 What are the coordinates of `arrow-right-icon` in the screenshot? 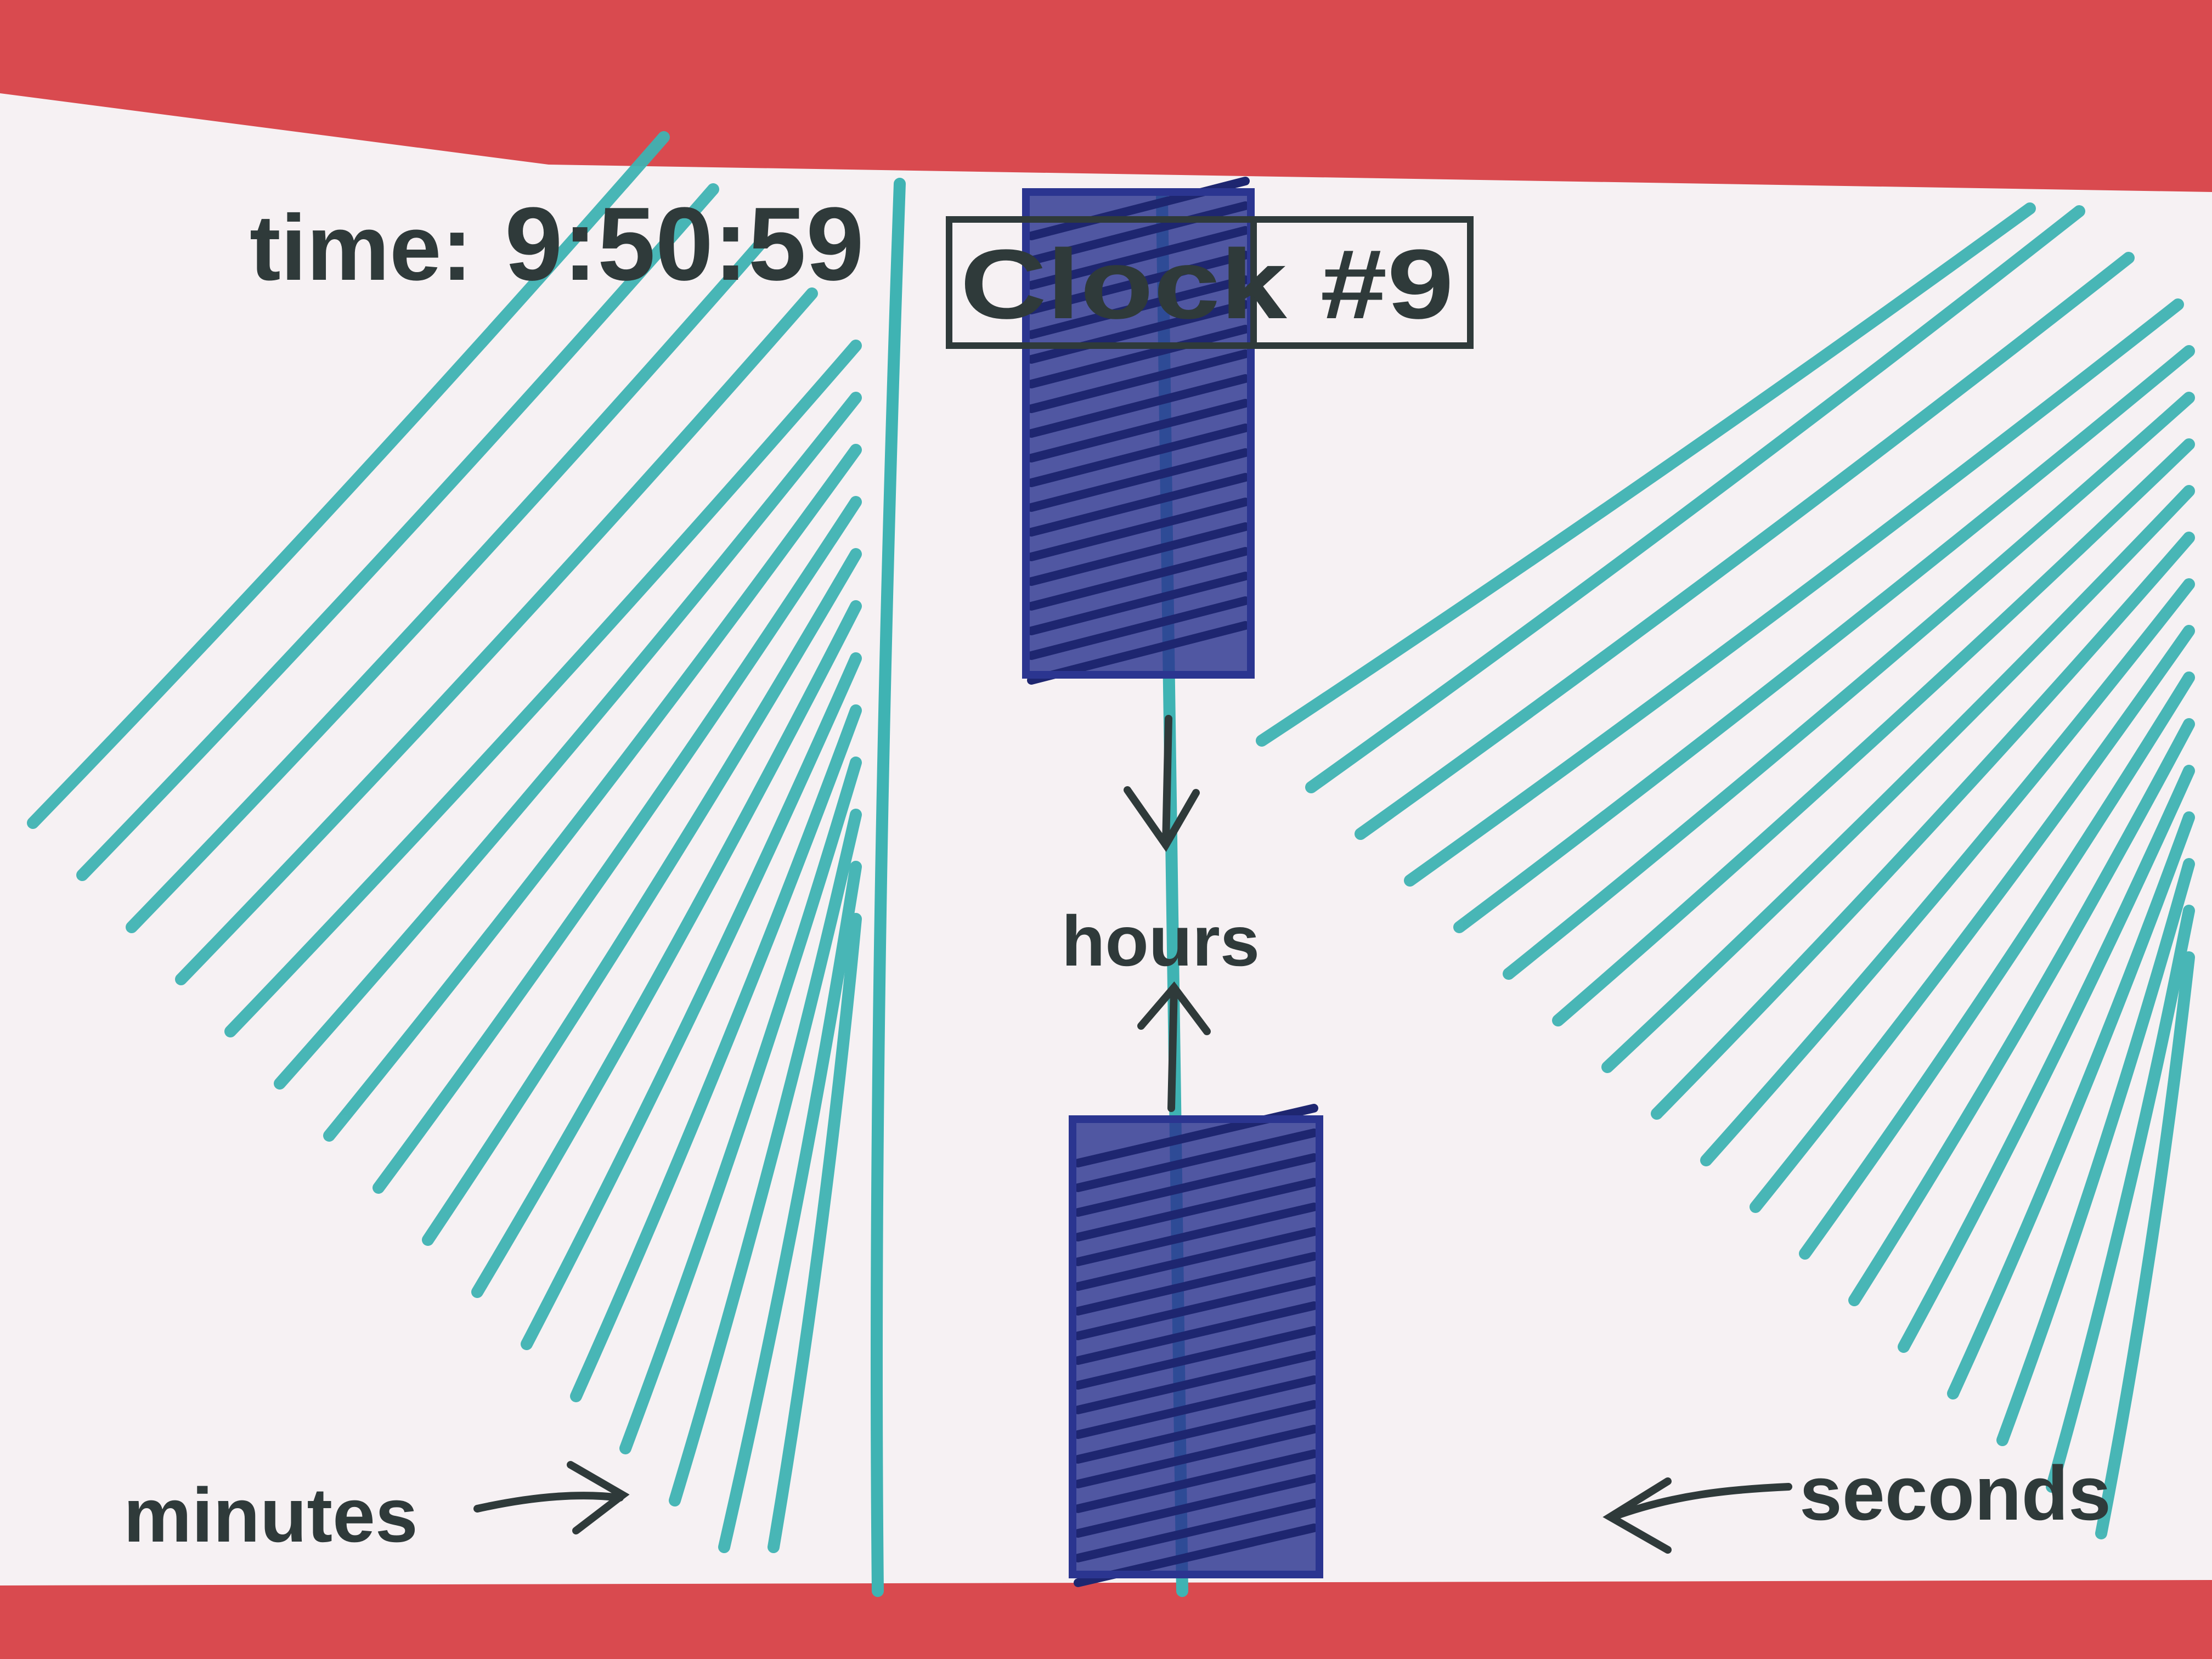 It's located at (551, 1497).